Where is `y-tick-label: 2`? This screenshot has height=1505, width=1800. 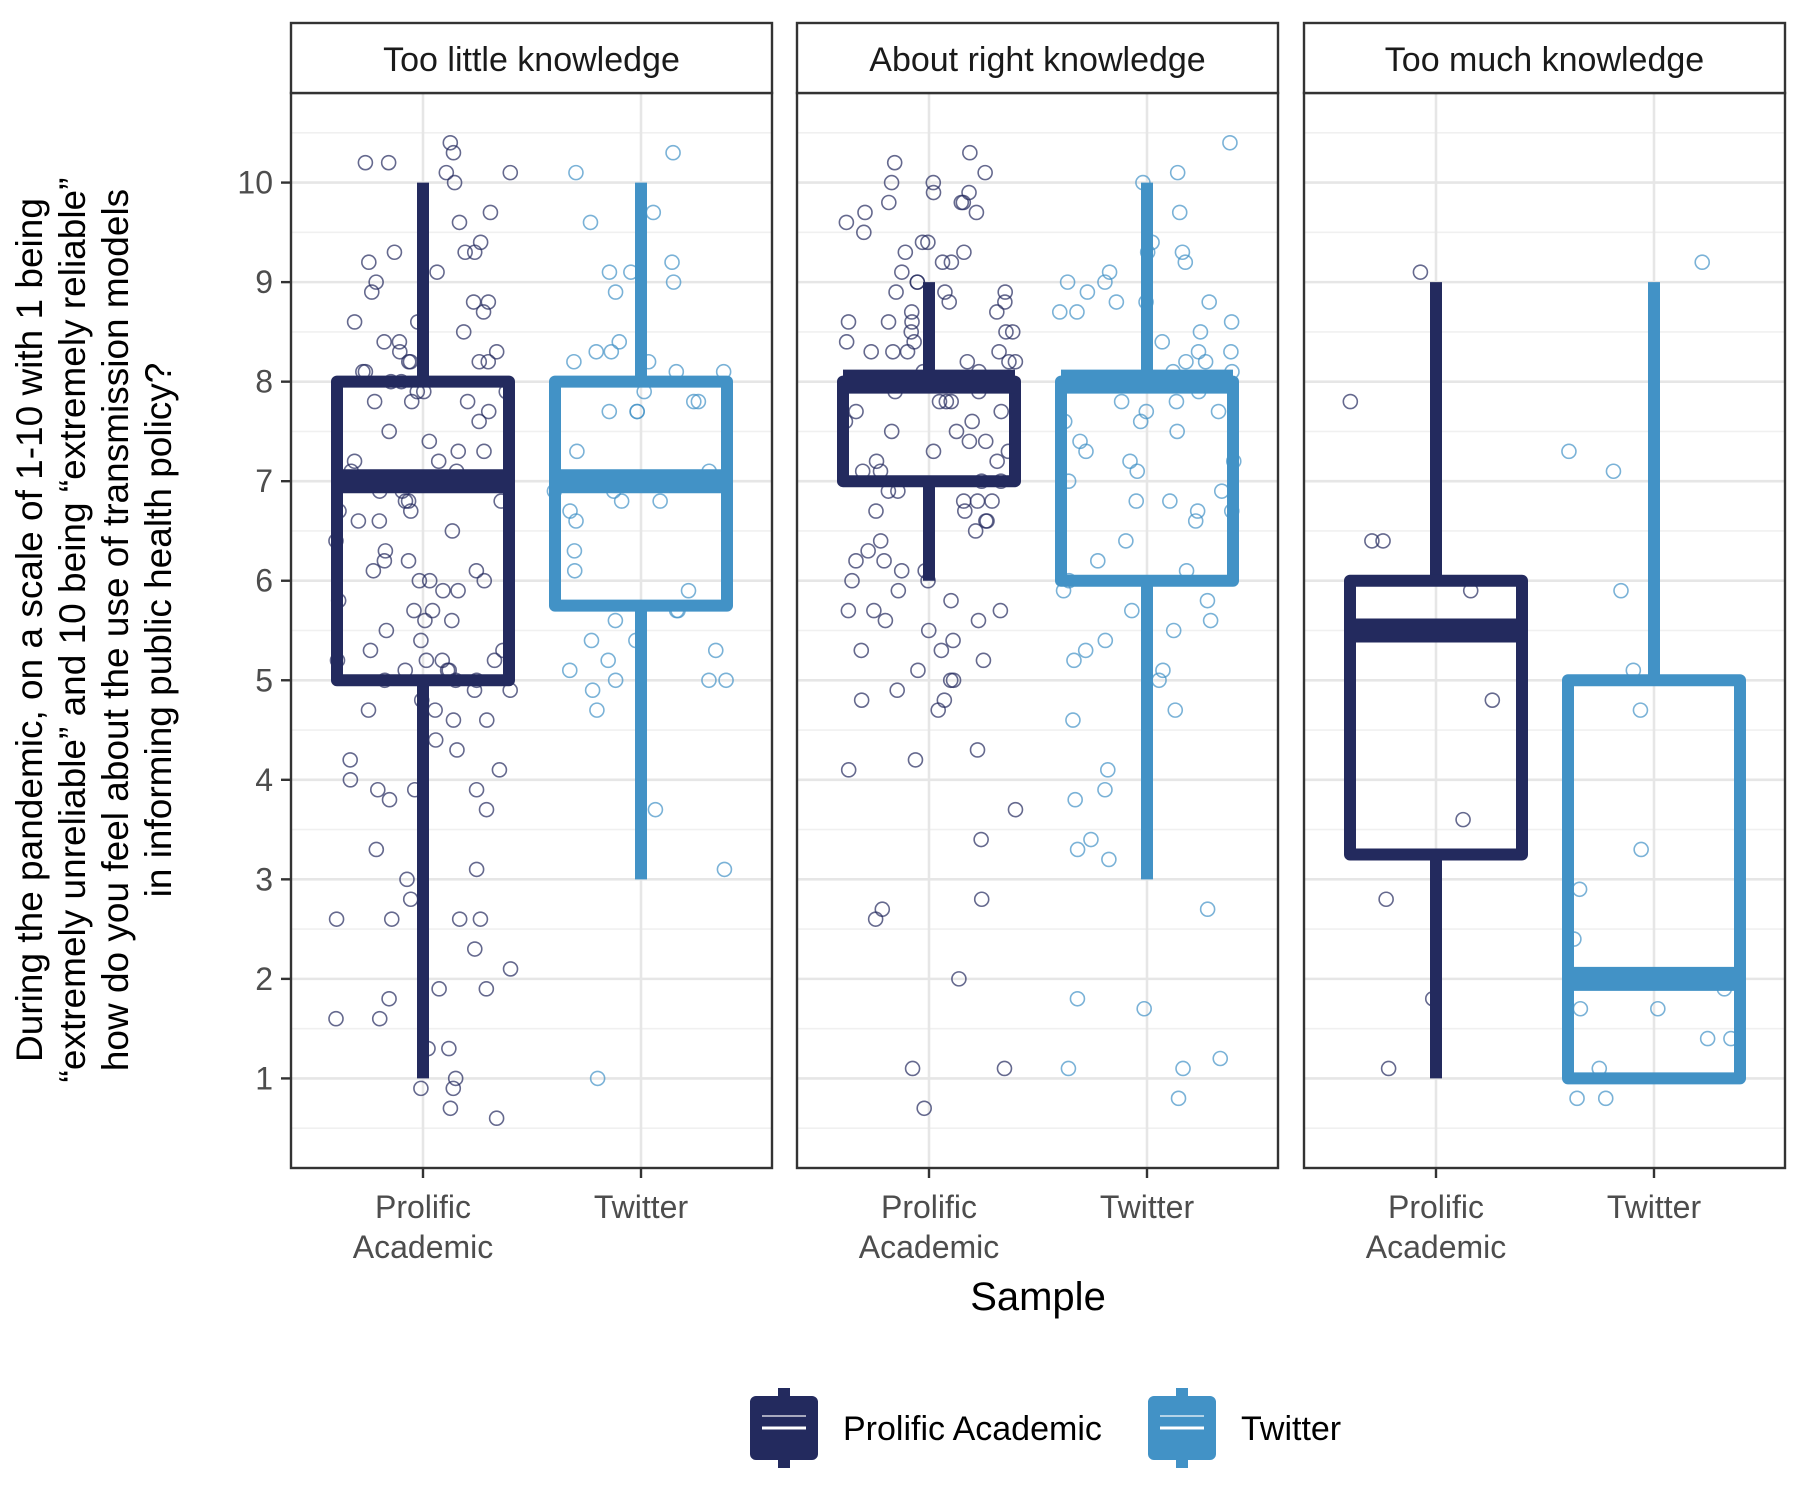
y-tick-label: 2 is located at coordinates (264, 979).